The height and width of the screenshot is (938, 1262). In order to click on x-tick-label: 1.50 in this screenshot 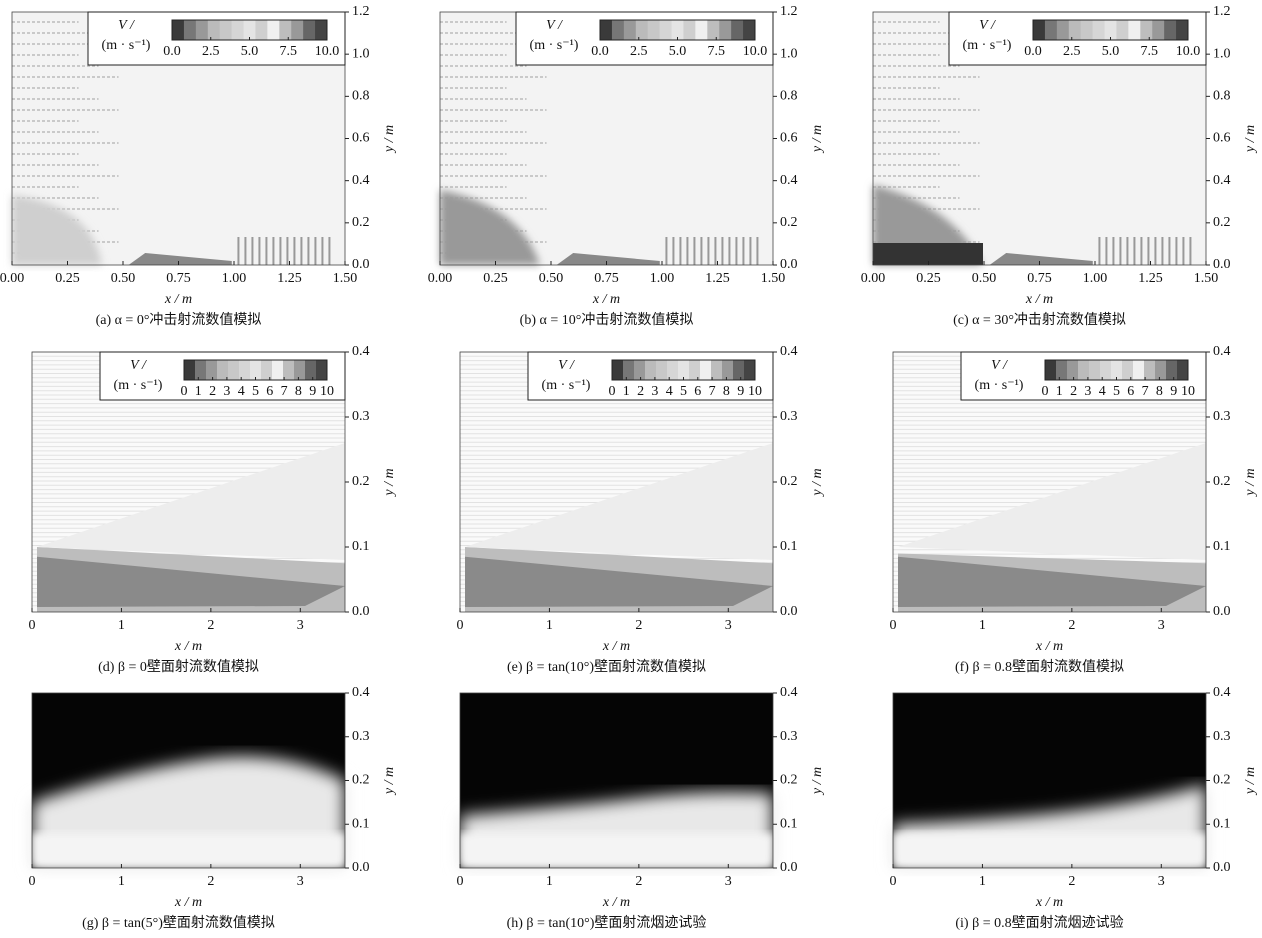, I will do `click(1206, 278)`.